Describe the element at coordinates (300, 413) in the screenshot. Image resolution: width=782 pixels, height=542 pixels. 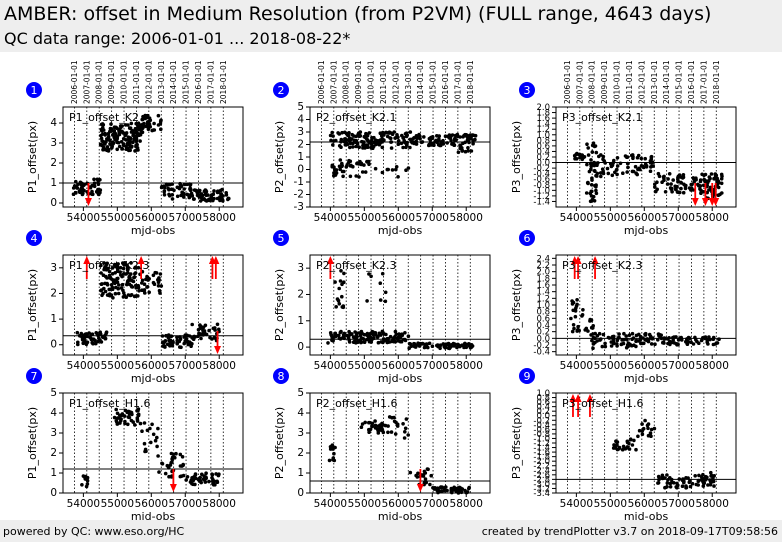
I see `y-tick-label: 4` at that location.